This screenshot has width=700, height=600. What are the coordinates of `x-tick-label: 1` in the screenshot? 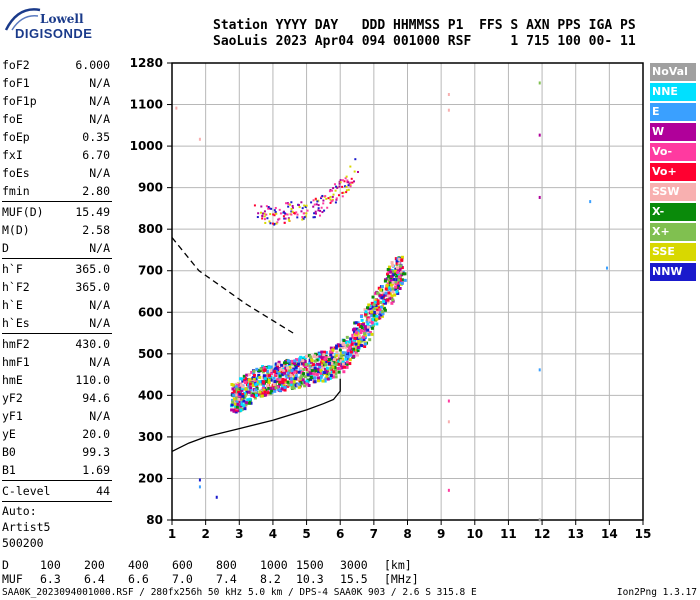 It's located at (172, 534).